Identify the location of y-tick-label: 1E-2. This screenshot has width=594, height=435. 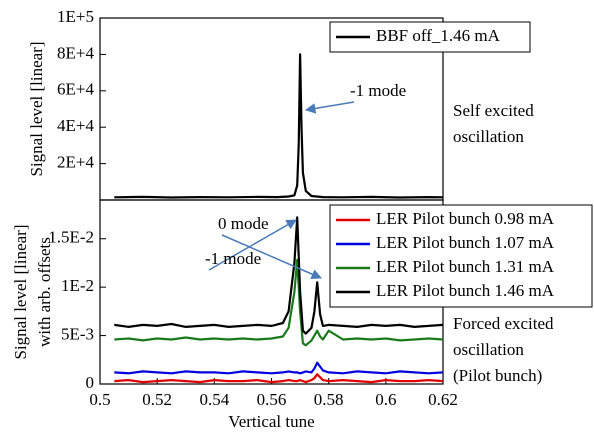
(77, 285).